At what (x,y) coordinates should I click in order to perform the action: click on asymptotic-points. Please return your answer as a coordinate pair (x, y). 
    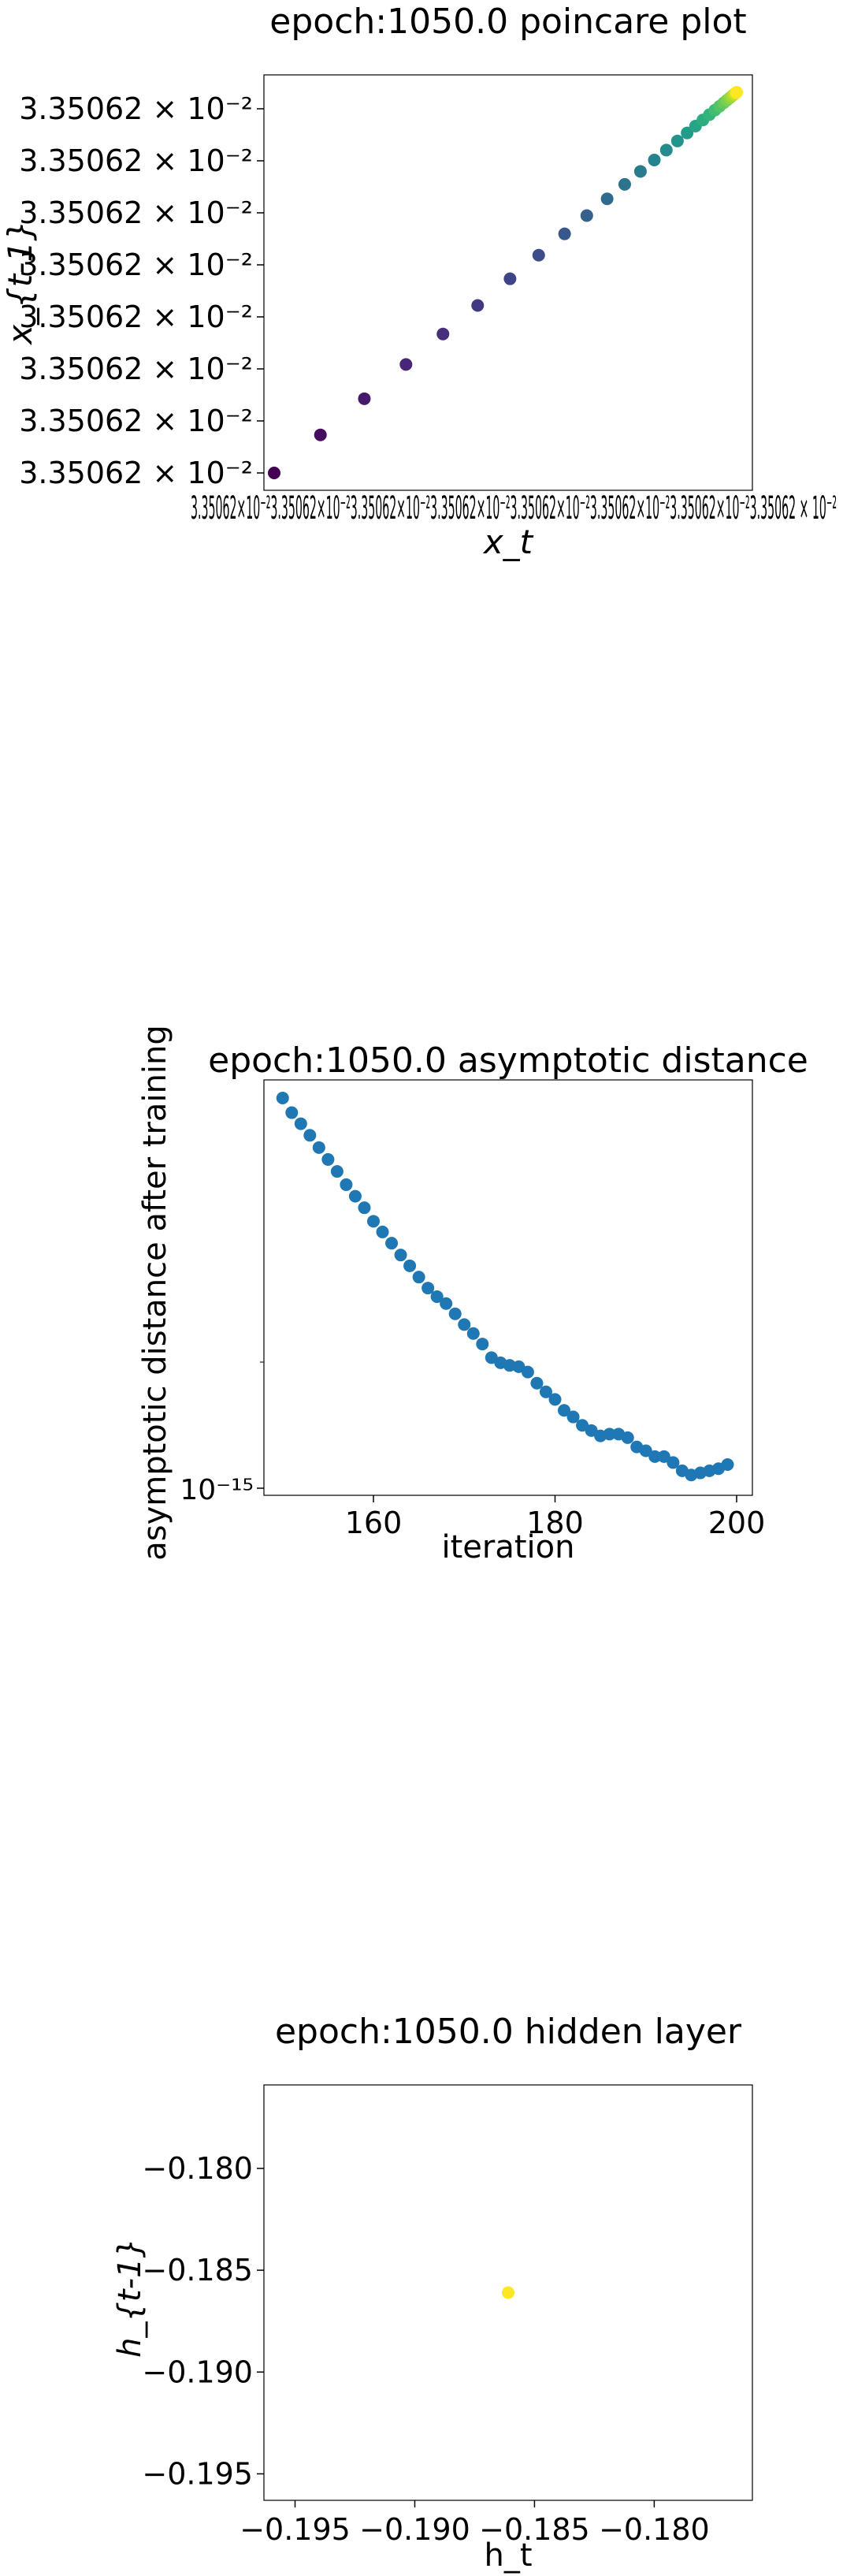
    Looking at the image, I should click on (505, 1287).